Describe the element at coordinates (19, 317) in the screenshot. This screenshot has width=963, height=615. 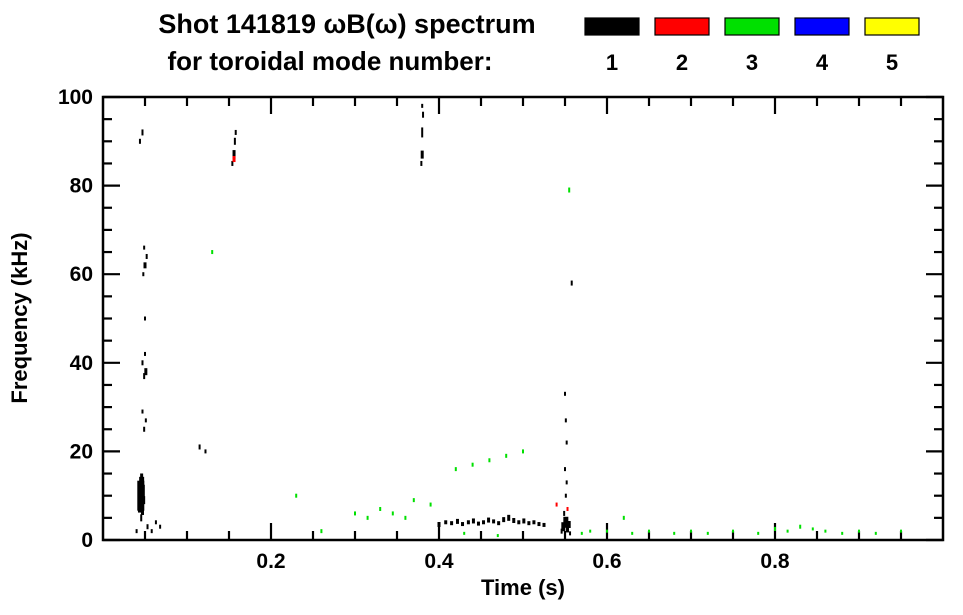
I see `y-axis-title: Frequency (kHz)` at that location.